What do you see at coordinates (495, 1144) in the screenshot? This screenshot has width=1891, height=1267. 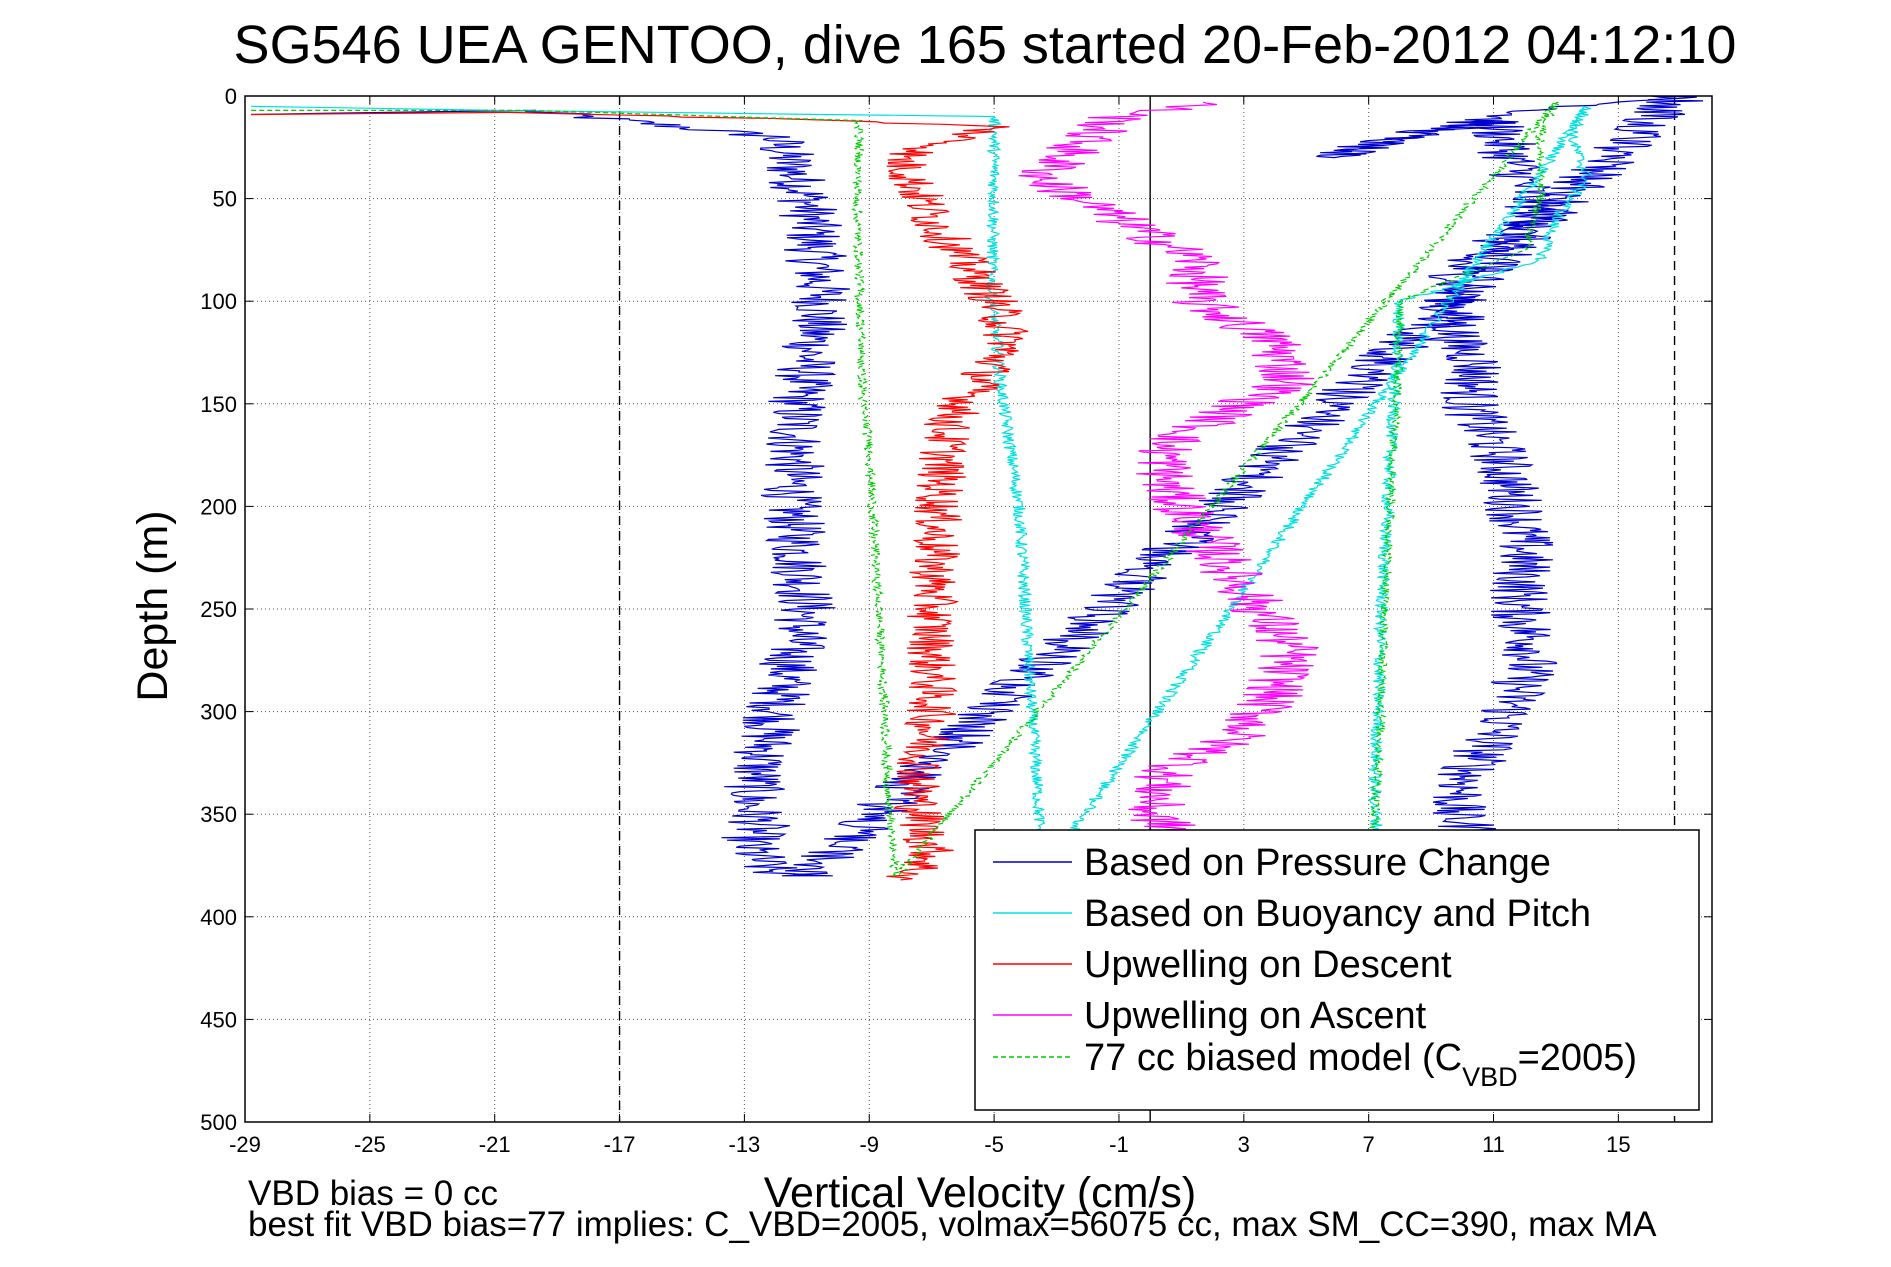 I see `x-tick-label: -21` at bounding box center [495, 1144].